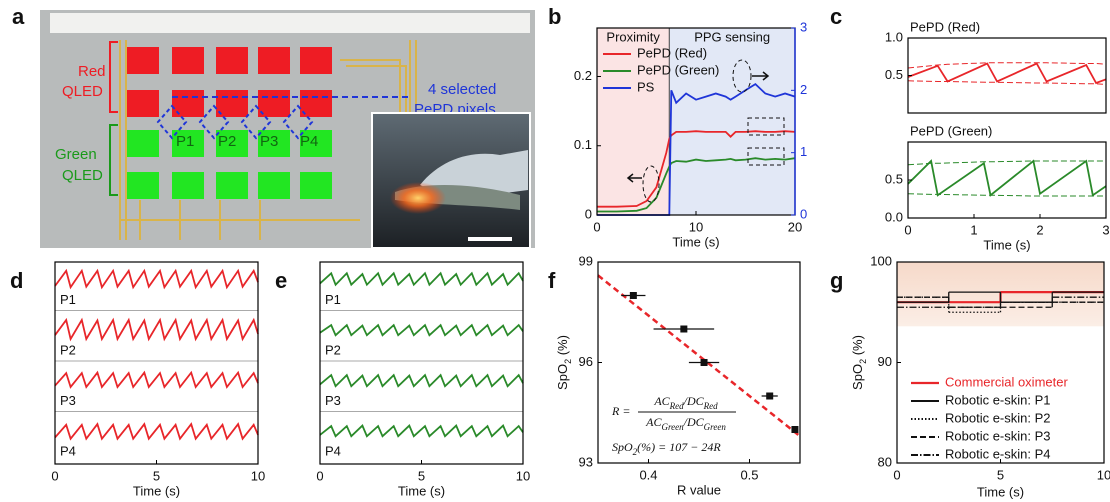  Describe the element at coordinates (16, 280) in the screenshot. I see `panel-letter: d` at that location.